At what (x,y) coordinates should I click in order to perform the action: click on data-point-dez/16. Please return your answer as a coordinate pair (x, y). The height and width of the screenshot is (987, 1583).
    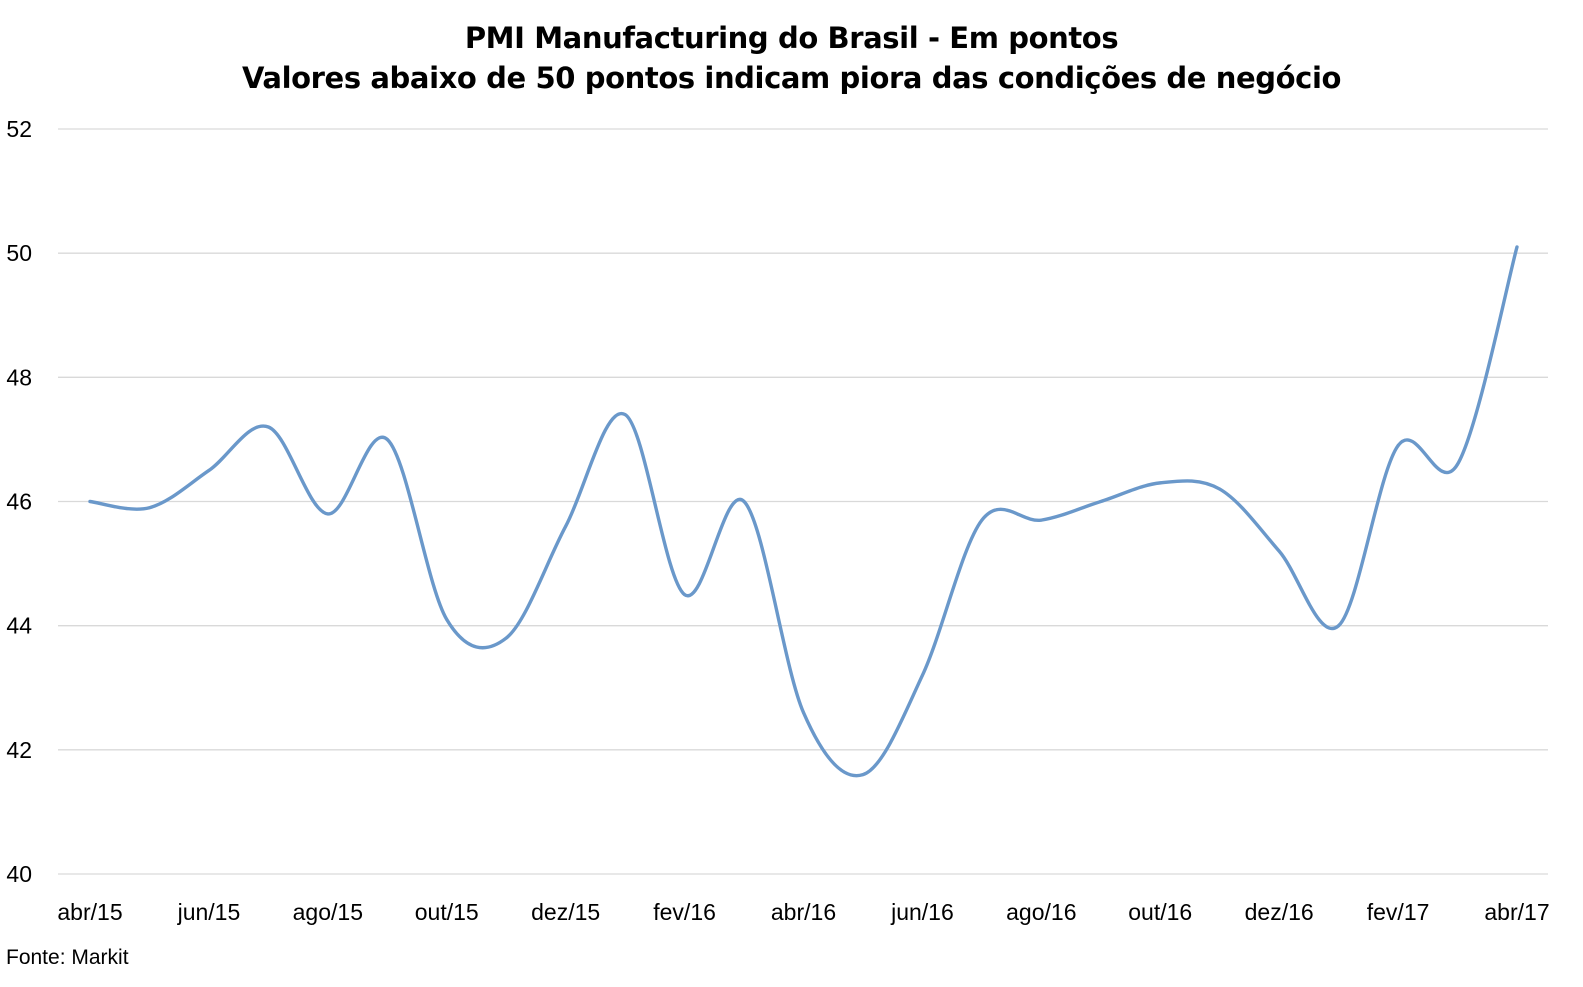
    Looking at the image, I should click on (1279, 551).